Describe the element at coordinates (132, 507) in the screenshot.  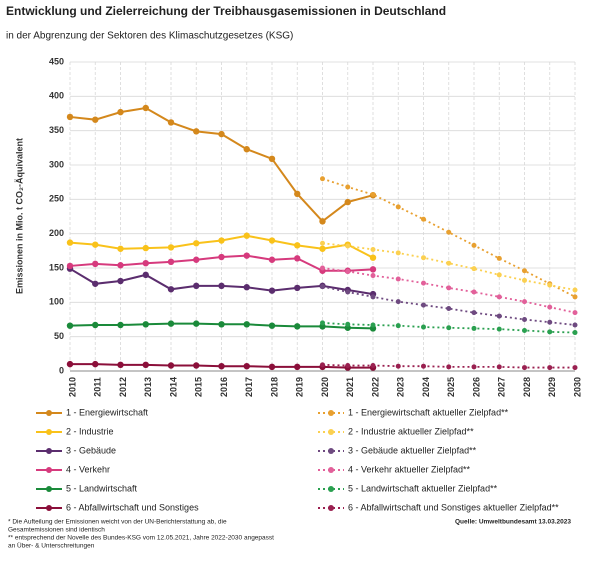
I see `legend-label: 6 - Abfallwirtschaft und Sonstiges` at that location.